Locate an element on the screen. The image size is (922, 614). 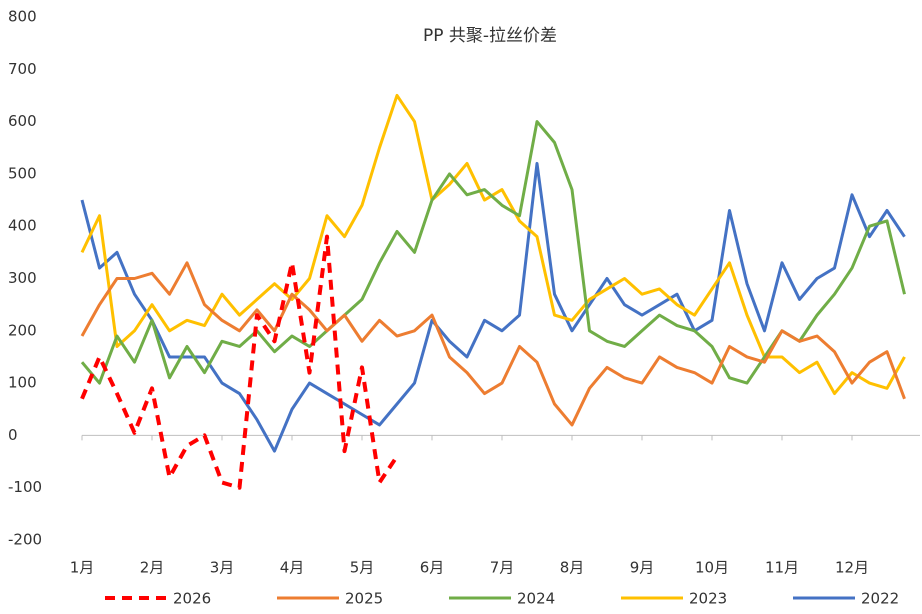
y-tick-label: 600 is located at coordinates (22, 121).